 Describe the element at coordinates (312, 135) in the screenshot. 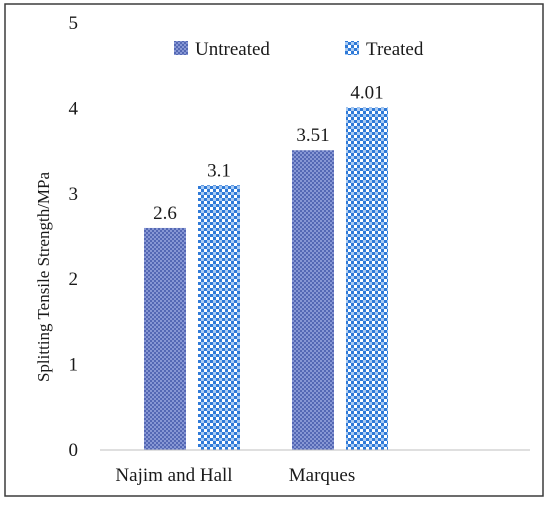

I see `data-label: 3.51` at that location.